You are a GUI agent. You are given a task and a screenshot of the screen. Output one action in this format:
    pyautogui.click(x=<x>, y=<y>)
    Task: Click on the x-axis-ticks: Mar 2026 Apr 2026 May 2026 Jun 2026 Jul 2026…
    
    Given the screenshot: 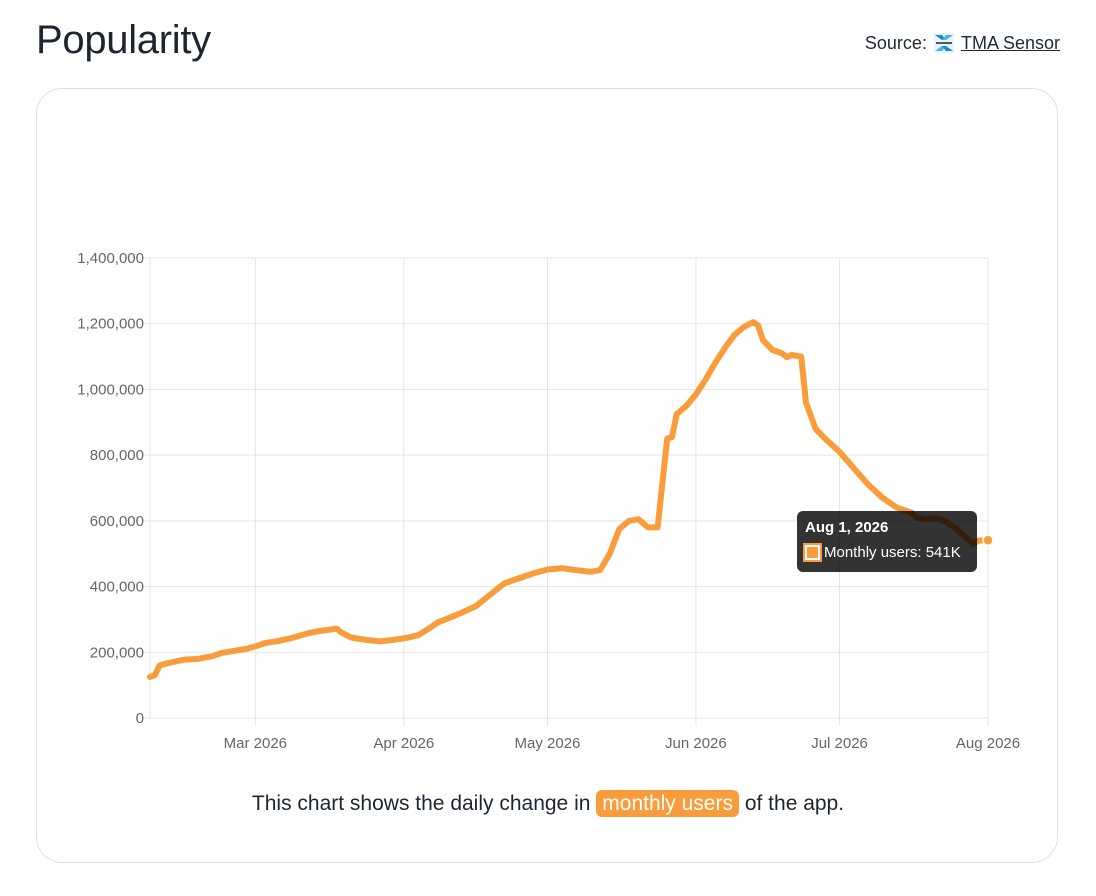 What is the action you would take?
    pyautogui.click(x=622, y=743)
    